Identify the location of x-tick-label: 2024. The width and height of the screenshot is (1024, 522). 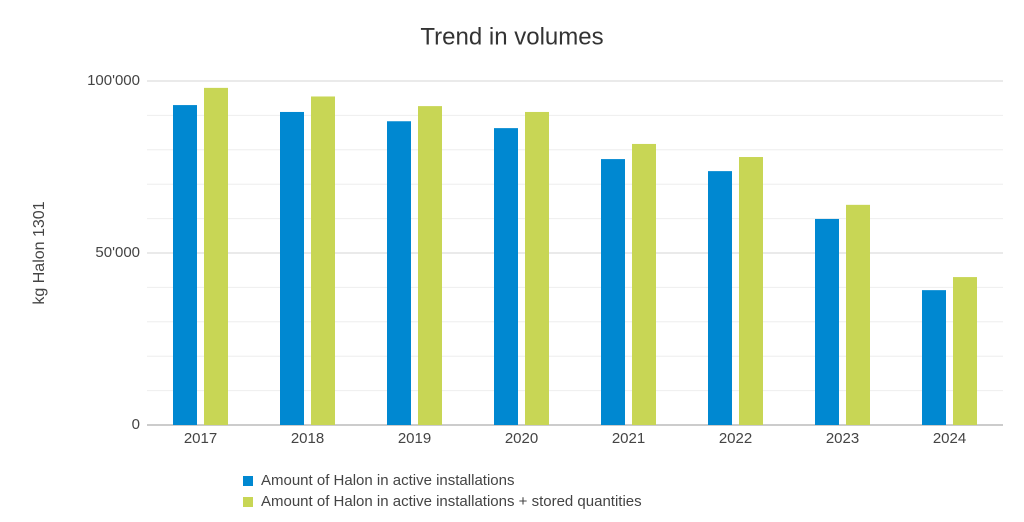
(949, 438).